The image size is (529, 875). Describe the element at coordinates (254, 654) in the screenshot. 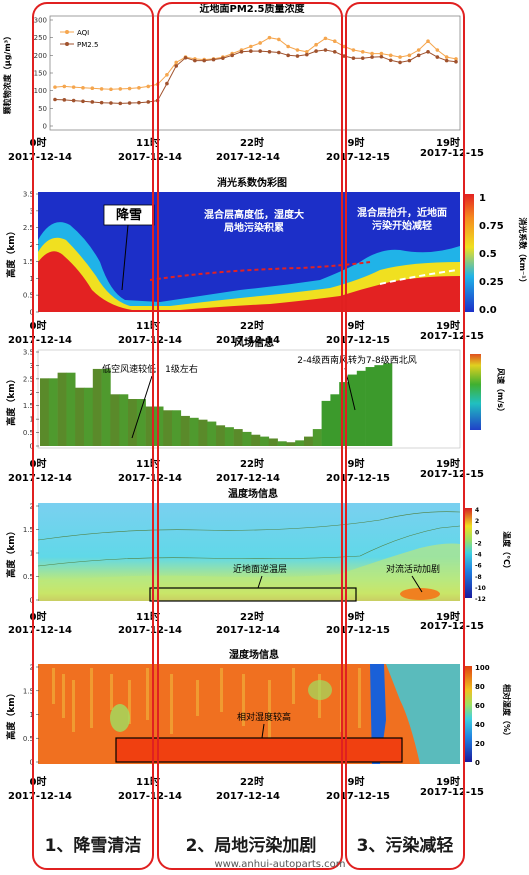

I see `panel5-title: 湿度场信息` at that location.